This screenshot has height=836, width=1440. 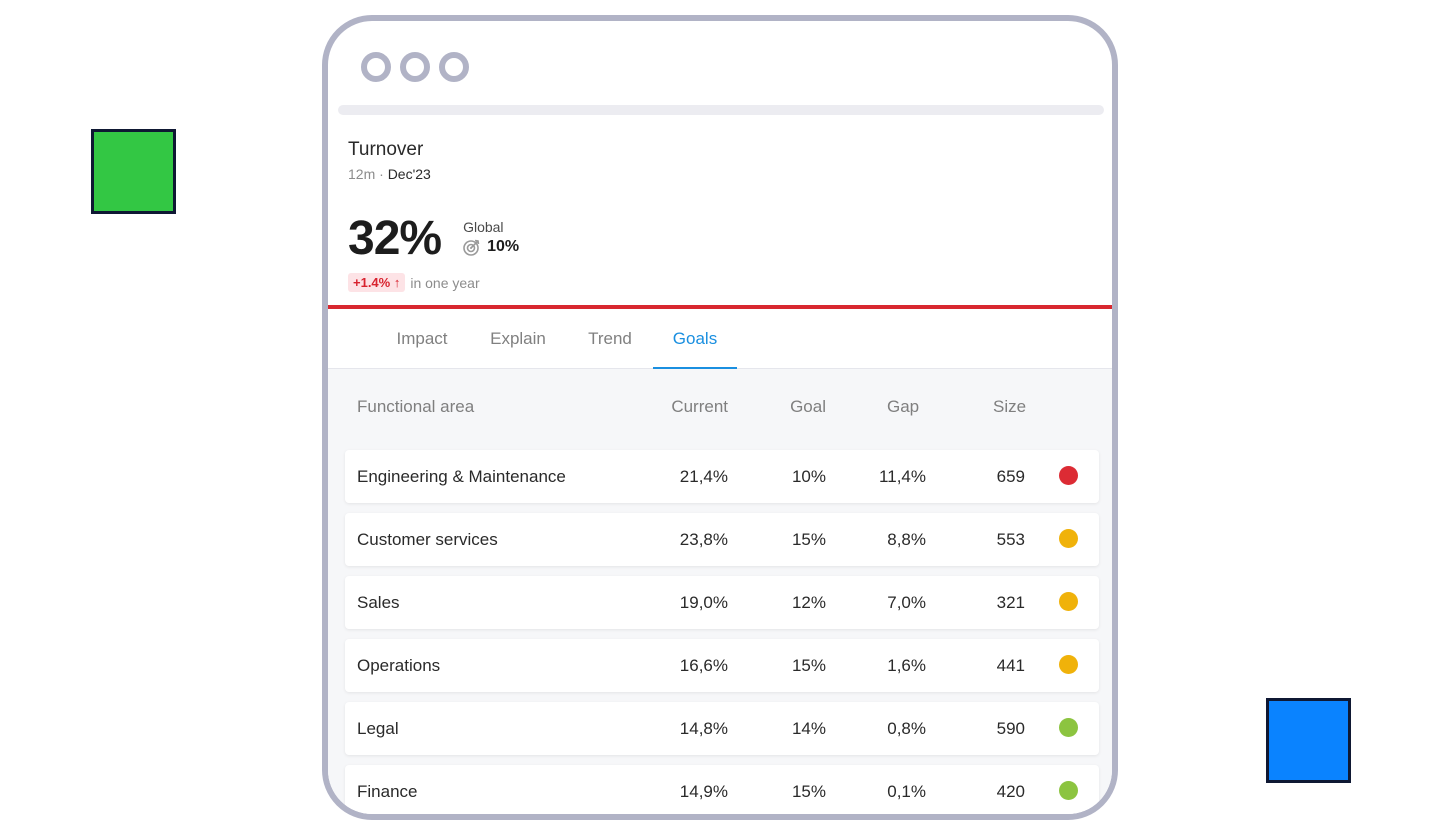 What do you see at coordinates (808, 476) in the screenshot?
I see `cell-goal: 10%` at bounding box center [808, 476].